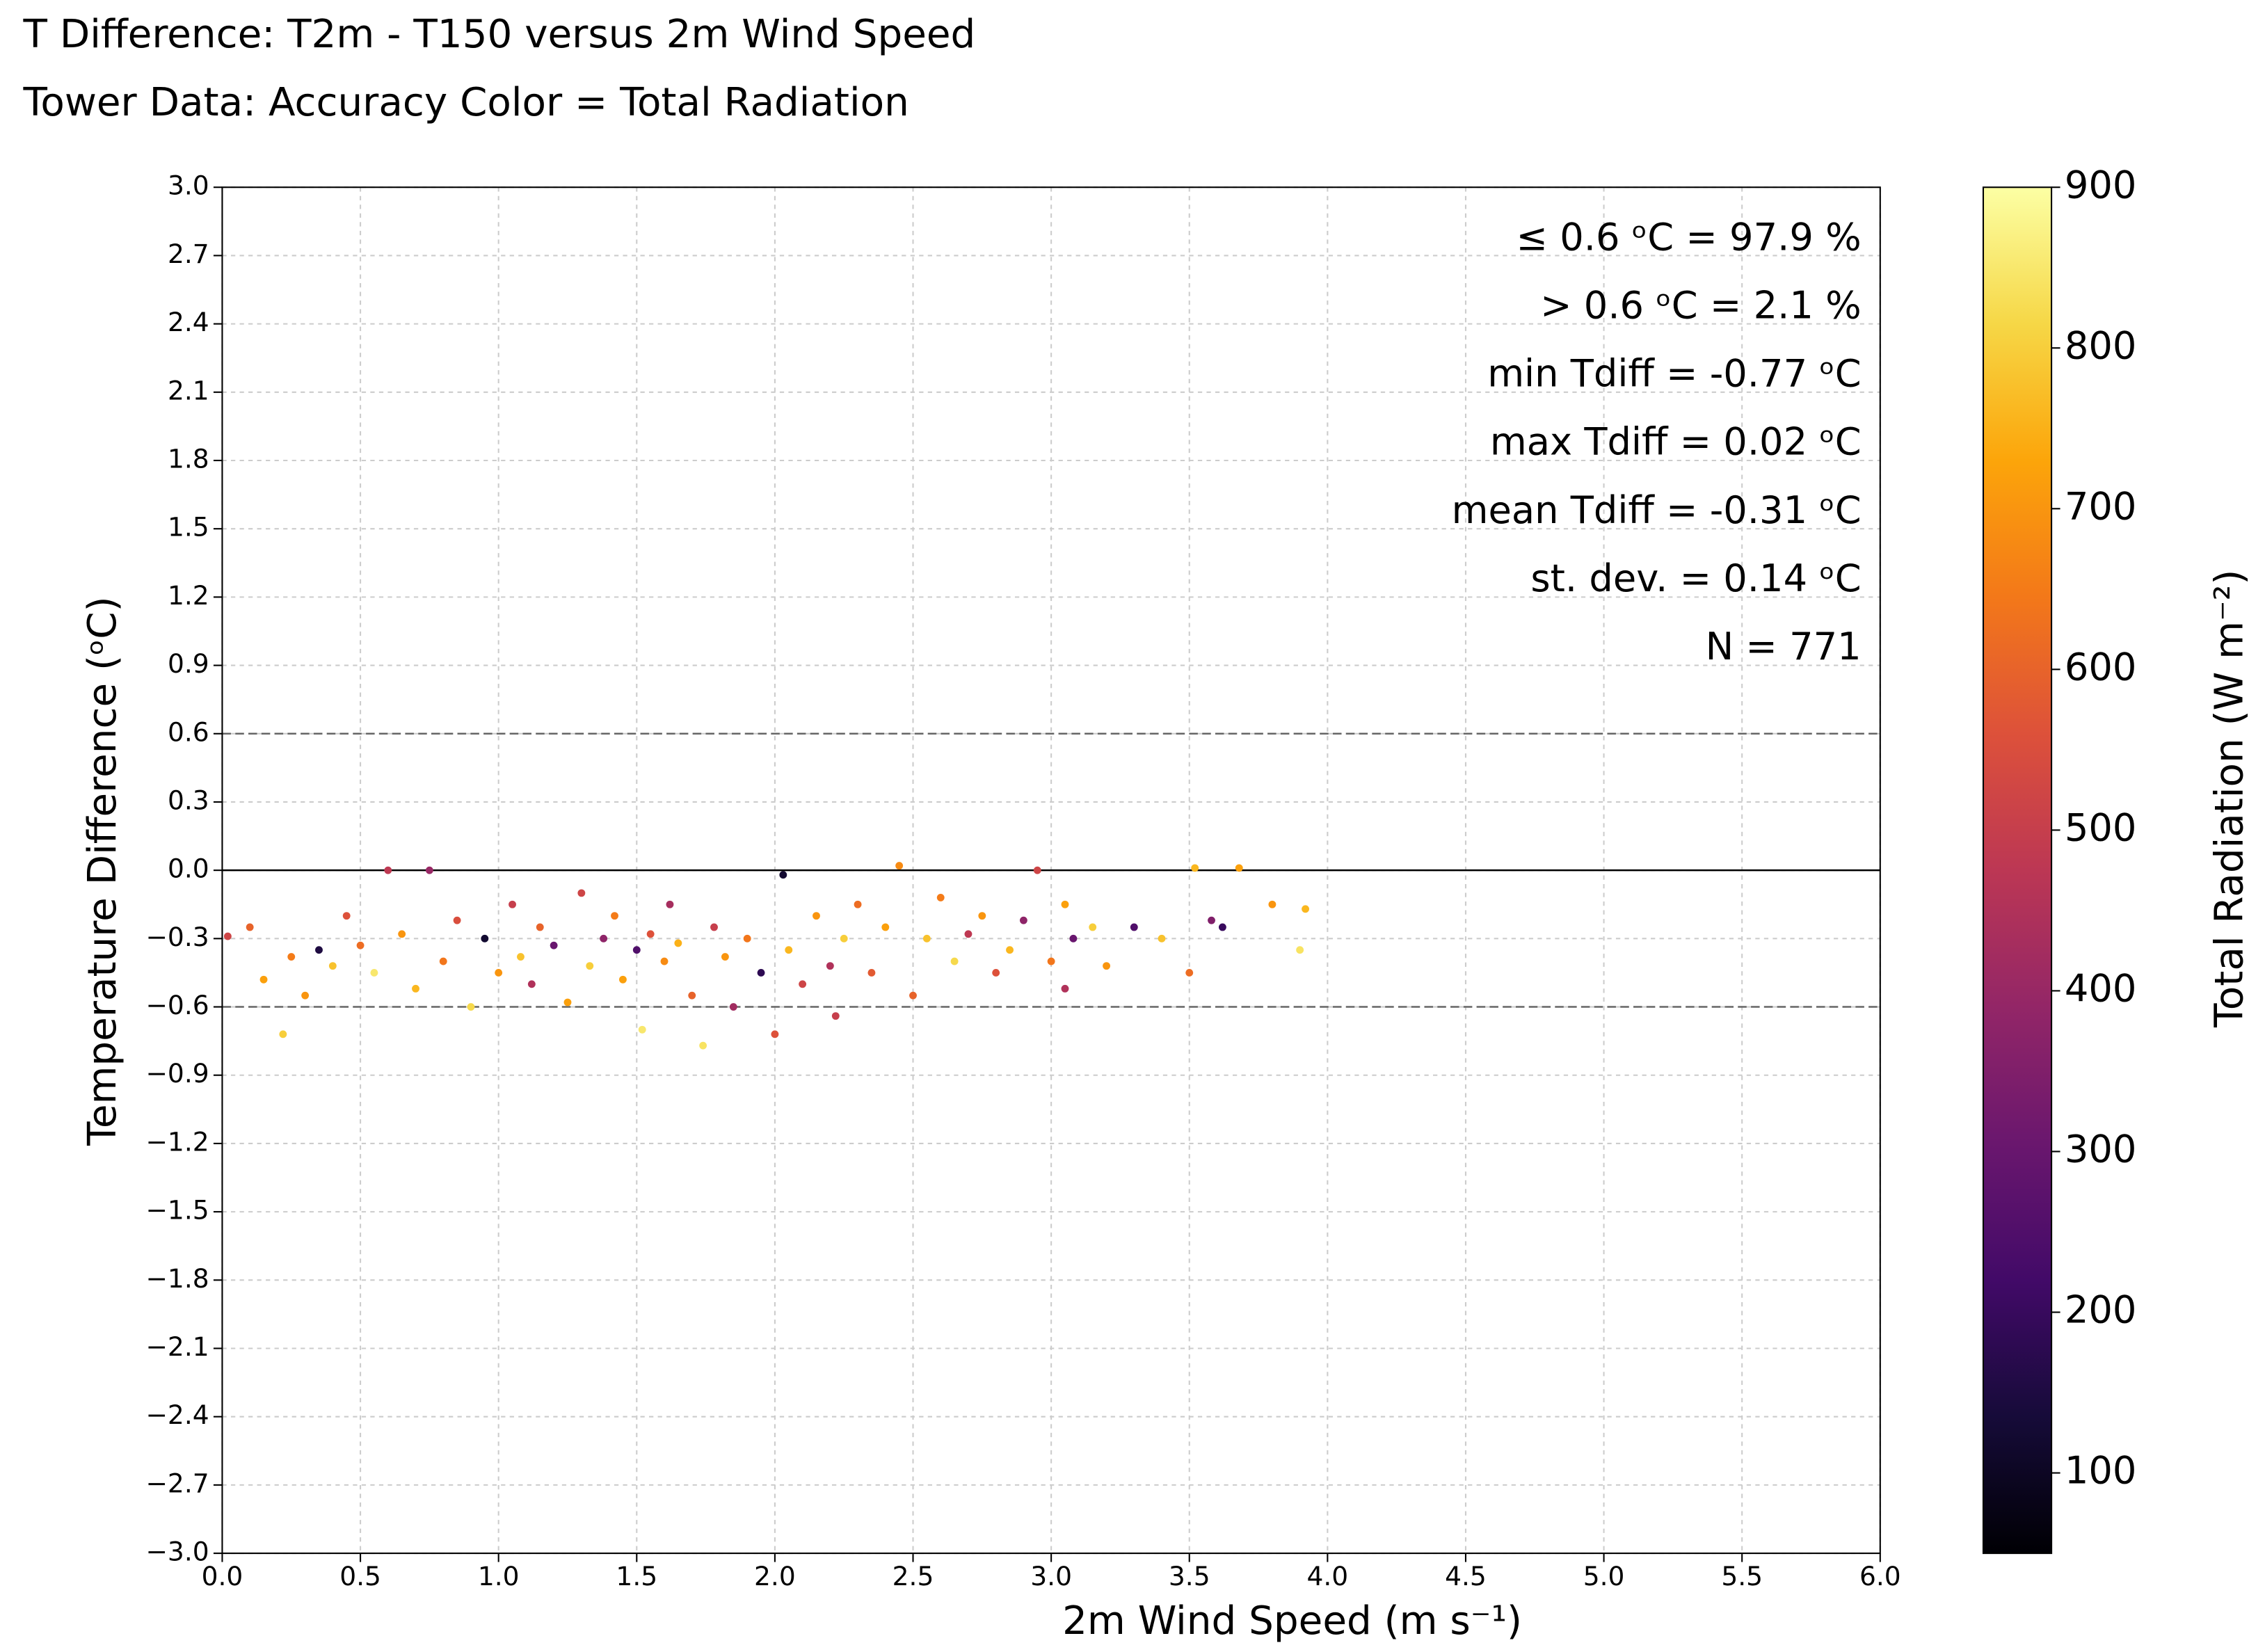 The width and height of the screenshot is (2265, 1652). Describe the element at coordinates (2101, 185) in the screenshot. I see `colorbar-tick-label: 900` at that location.